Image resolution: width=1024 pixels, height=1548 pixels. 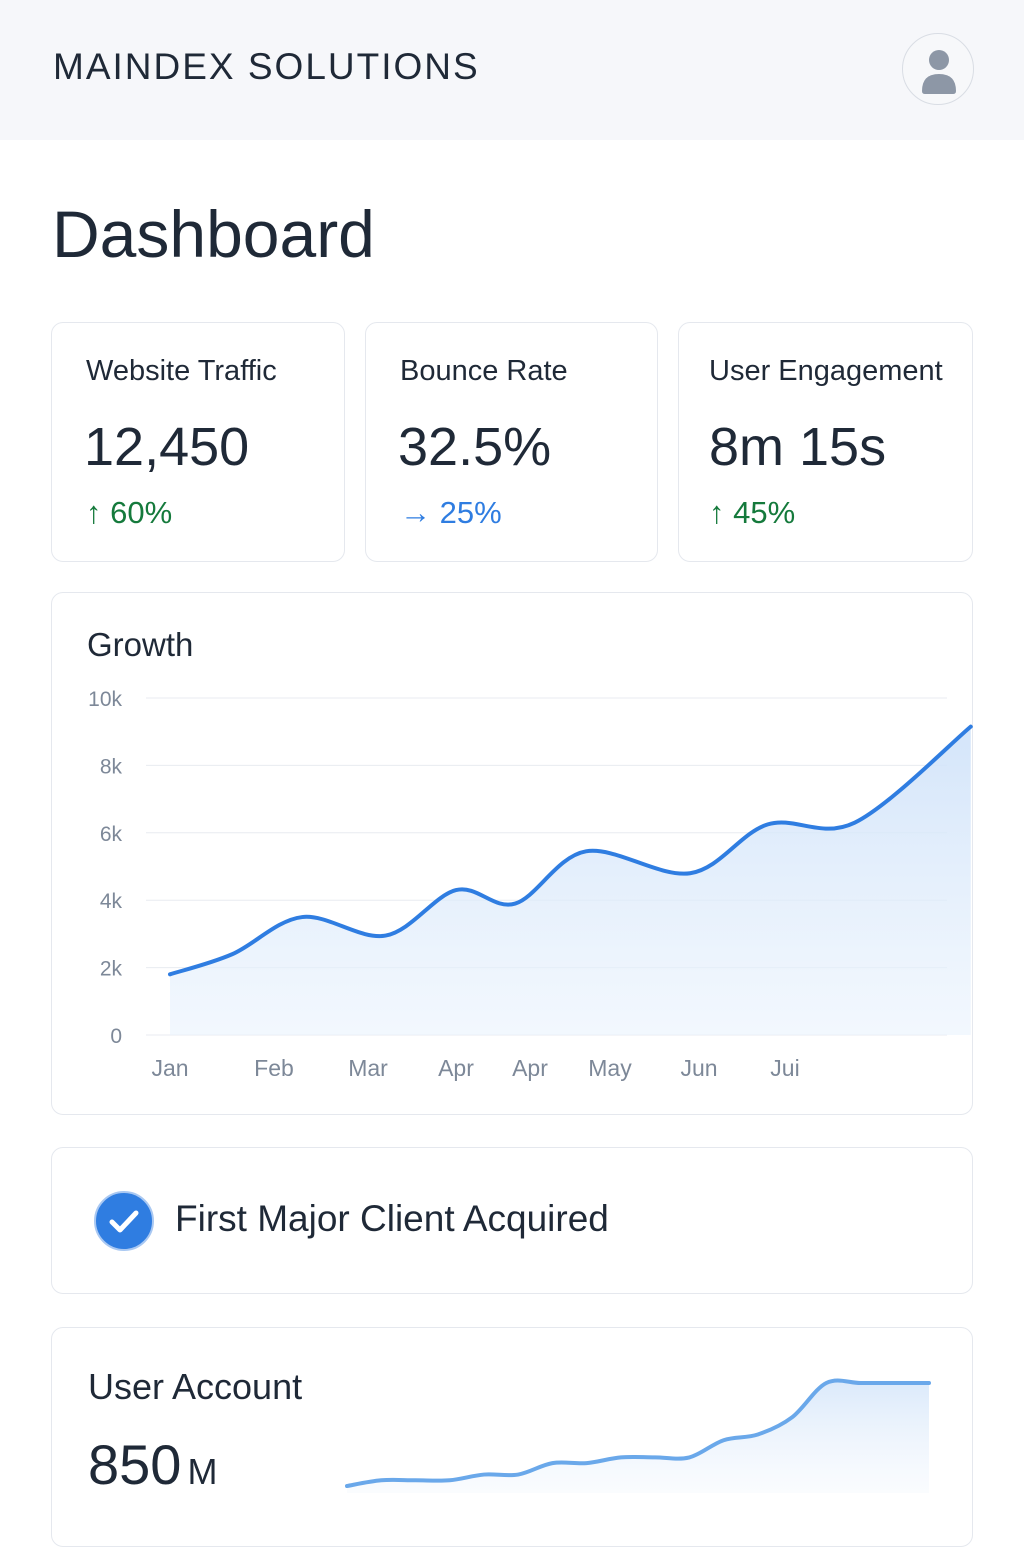 I want to click on account-value: 850 M, so click(x=152, y=1464).